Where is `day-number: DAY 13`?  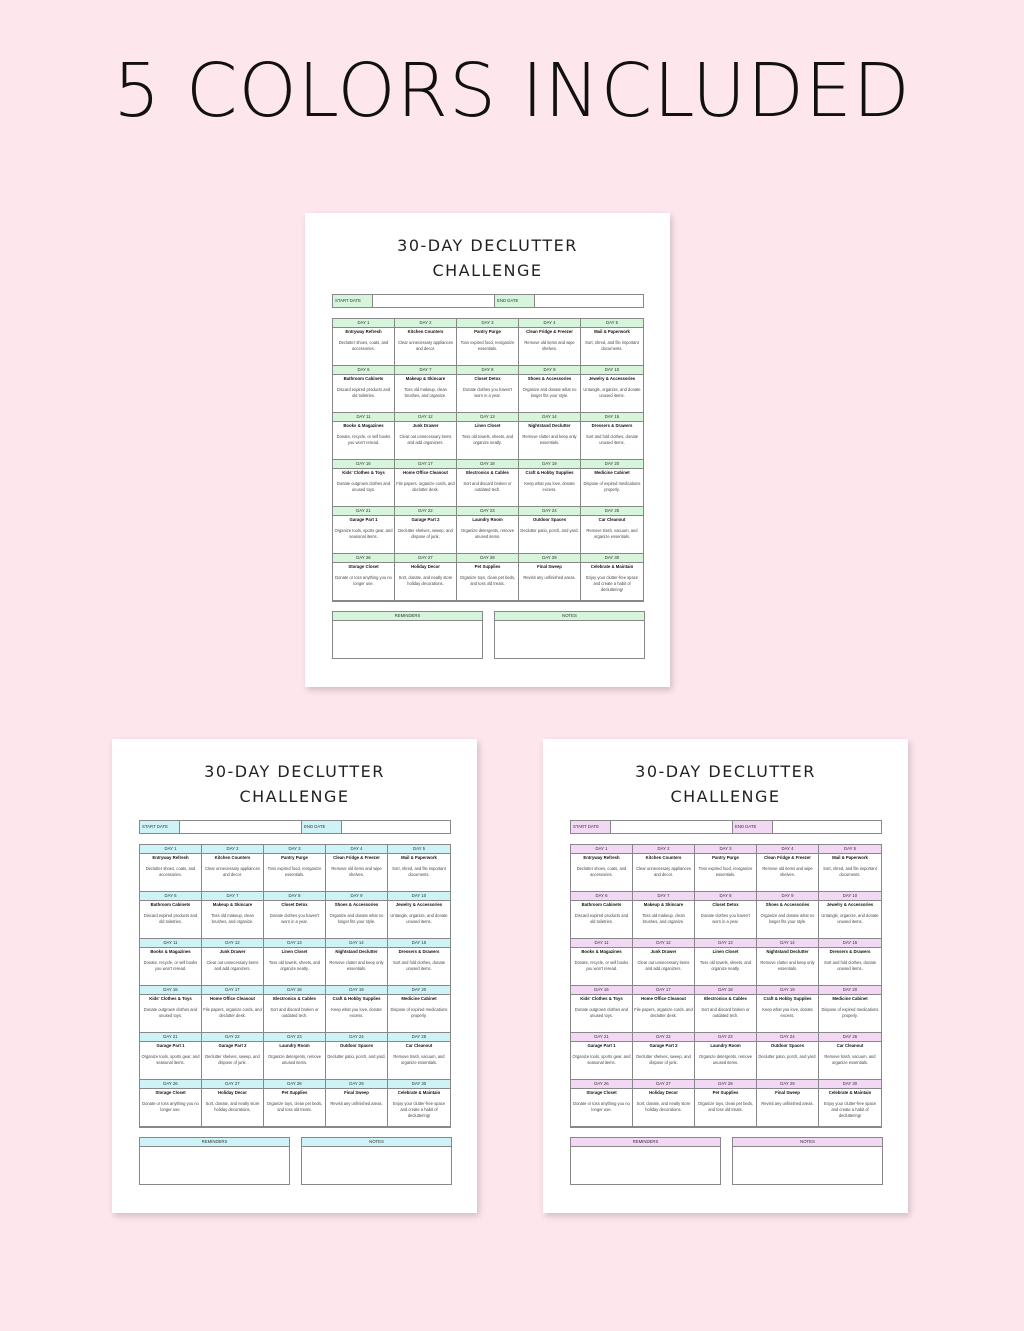 day-number: DAY 13 is located at coordinates (725, 943).